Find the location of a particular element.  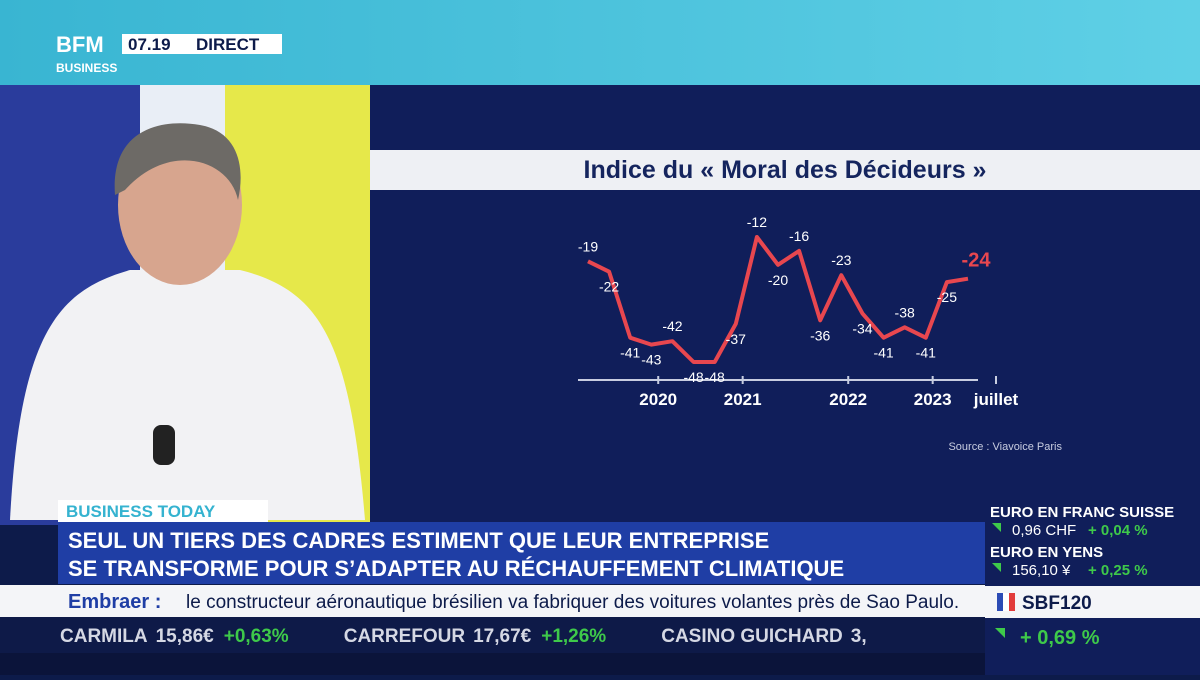

stock-price: 15,86€ is located at coordinates (185, 636).